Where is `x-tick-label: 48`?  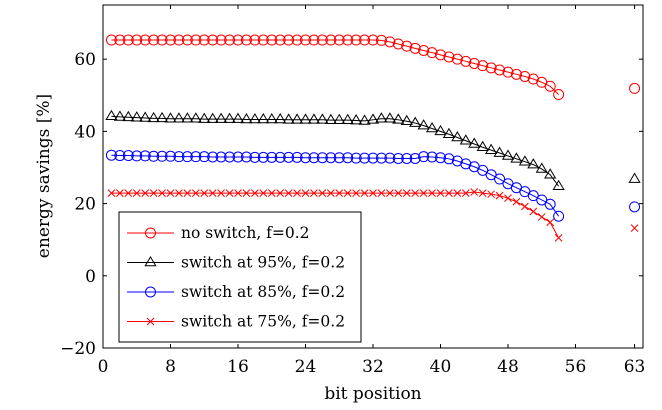
x-tick-label: 48 is located at coordinates (508, 367).